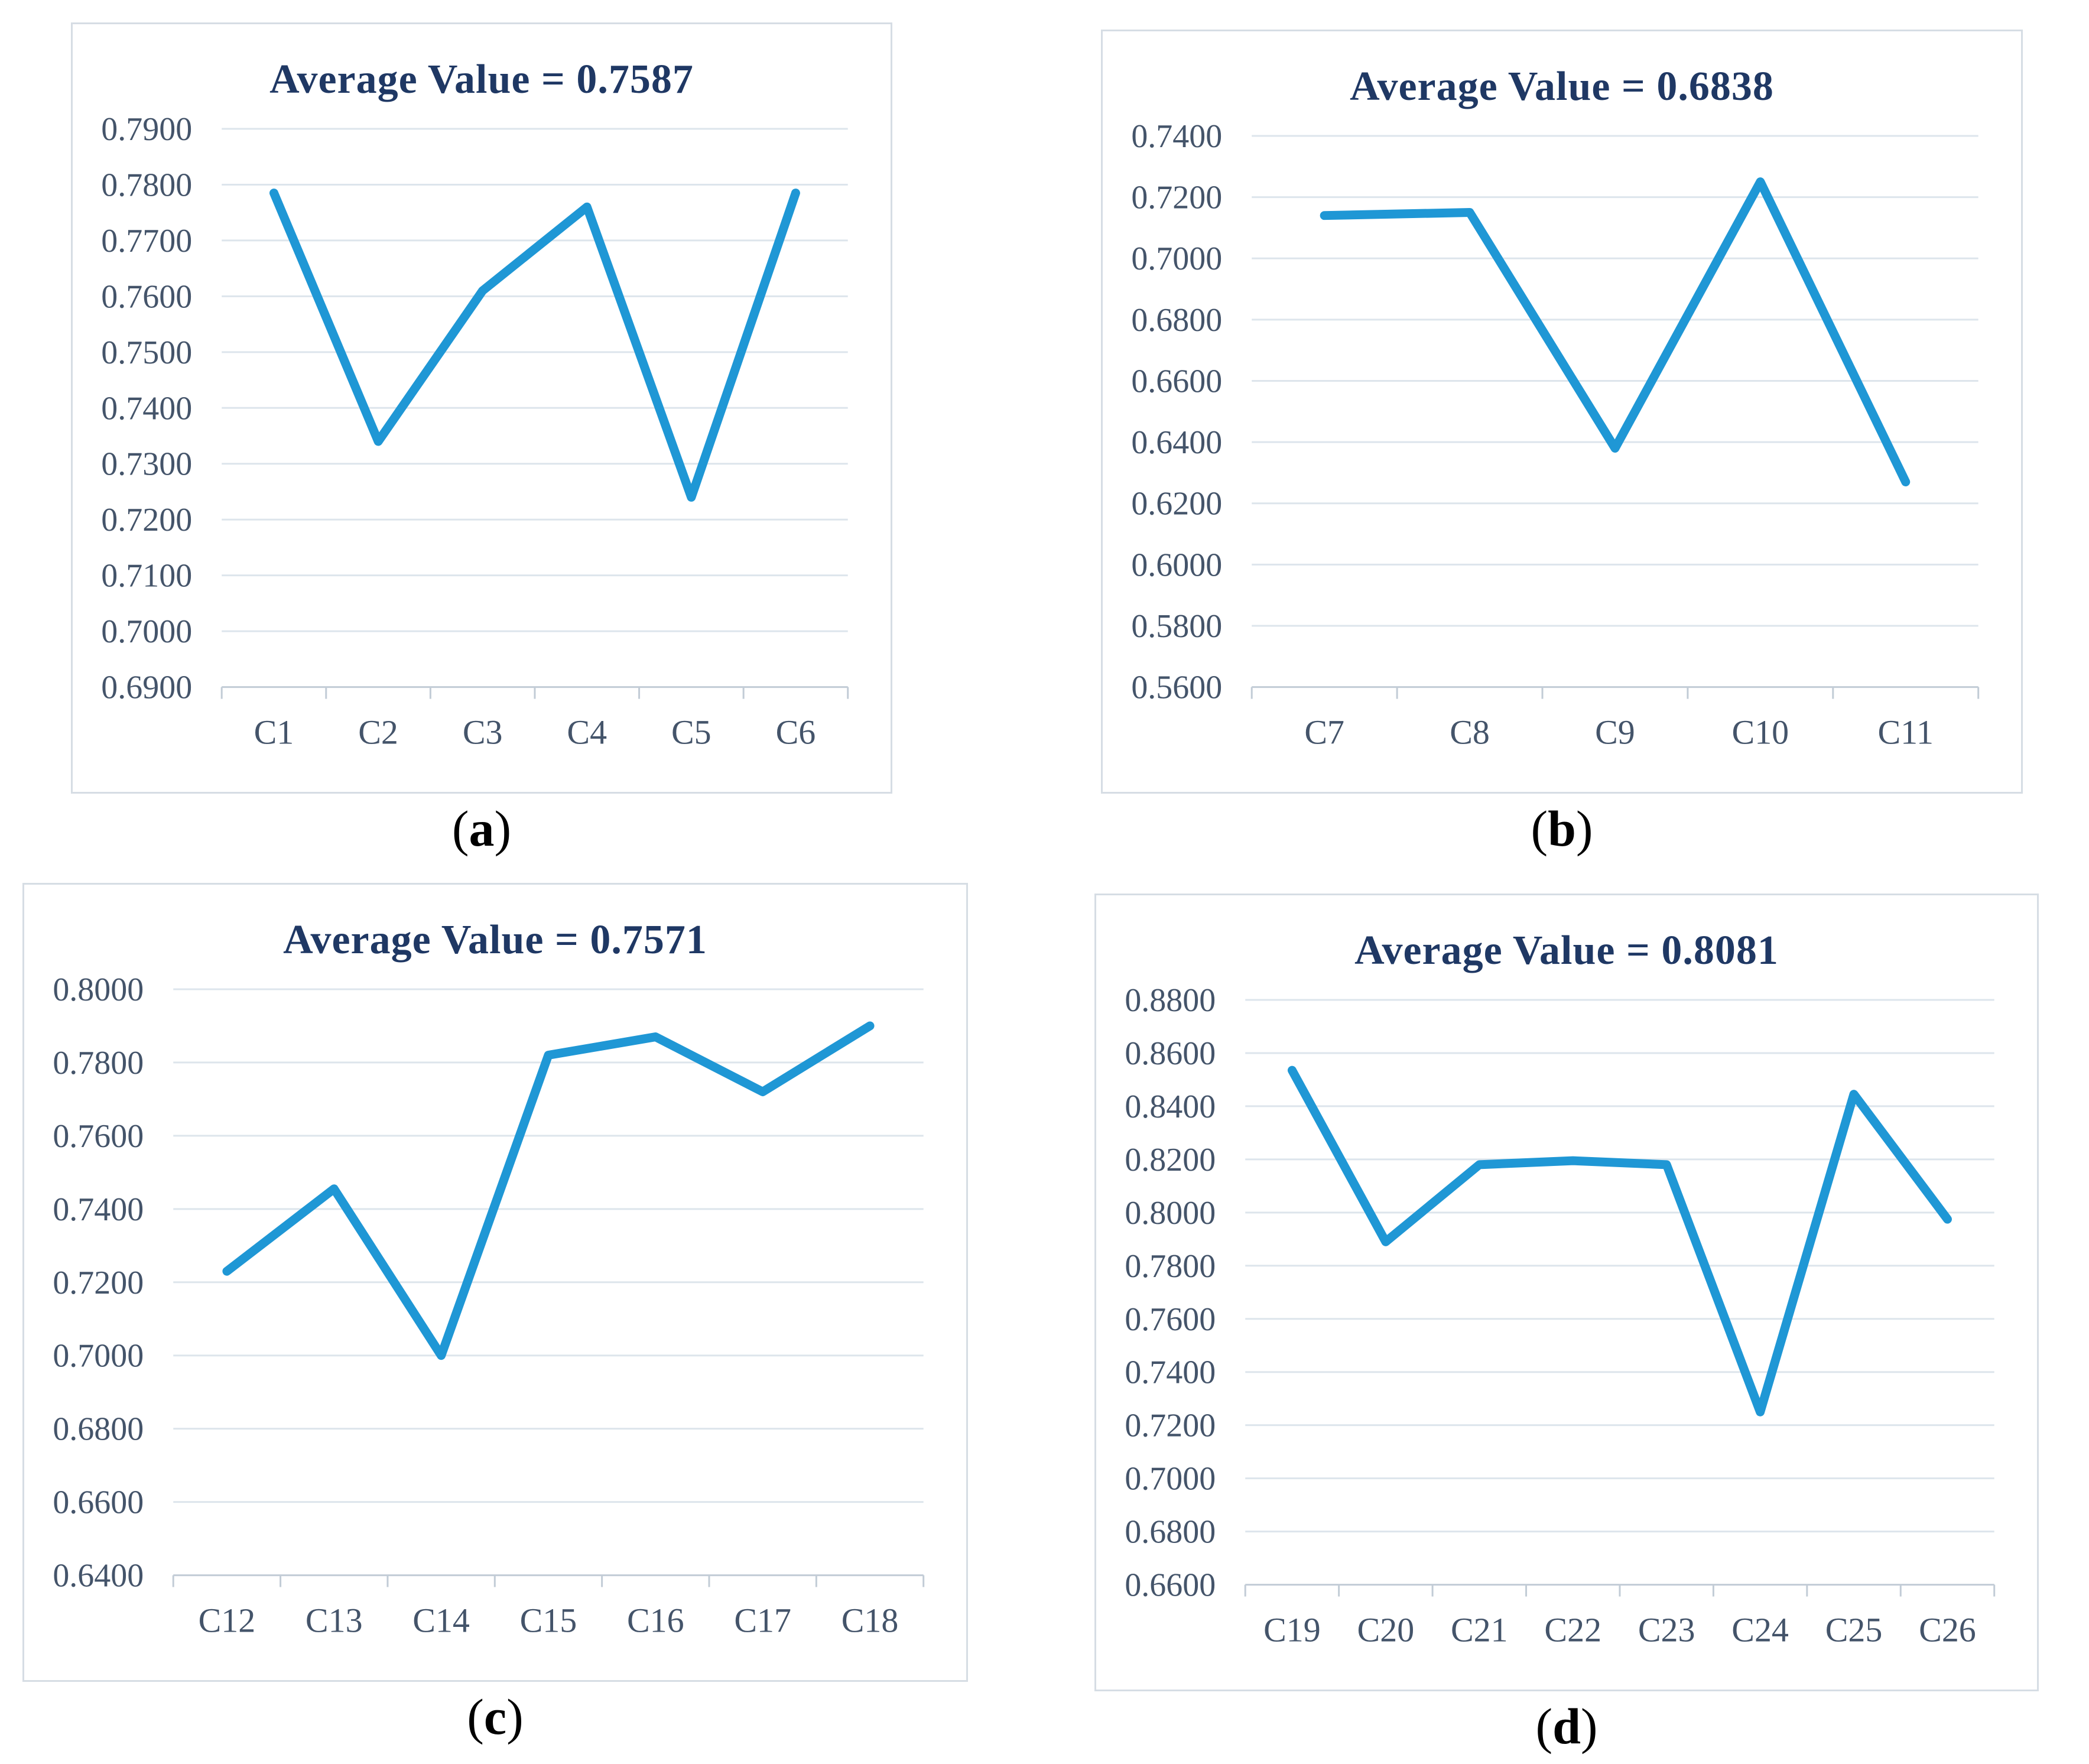  What do you see at coordinates (1324, 732) in the screenshot?
I see `x-axis-category-label: C7` at bounding box center [1324, 732].